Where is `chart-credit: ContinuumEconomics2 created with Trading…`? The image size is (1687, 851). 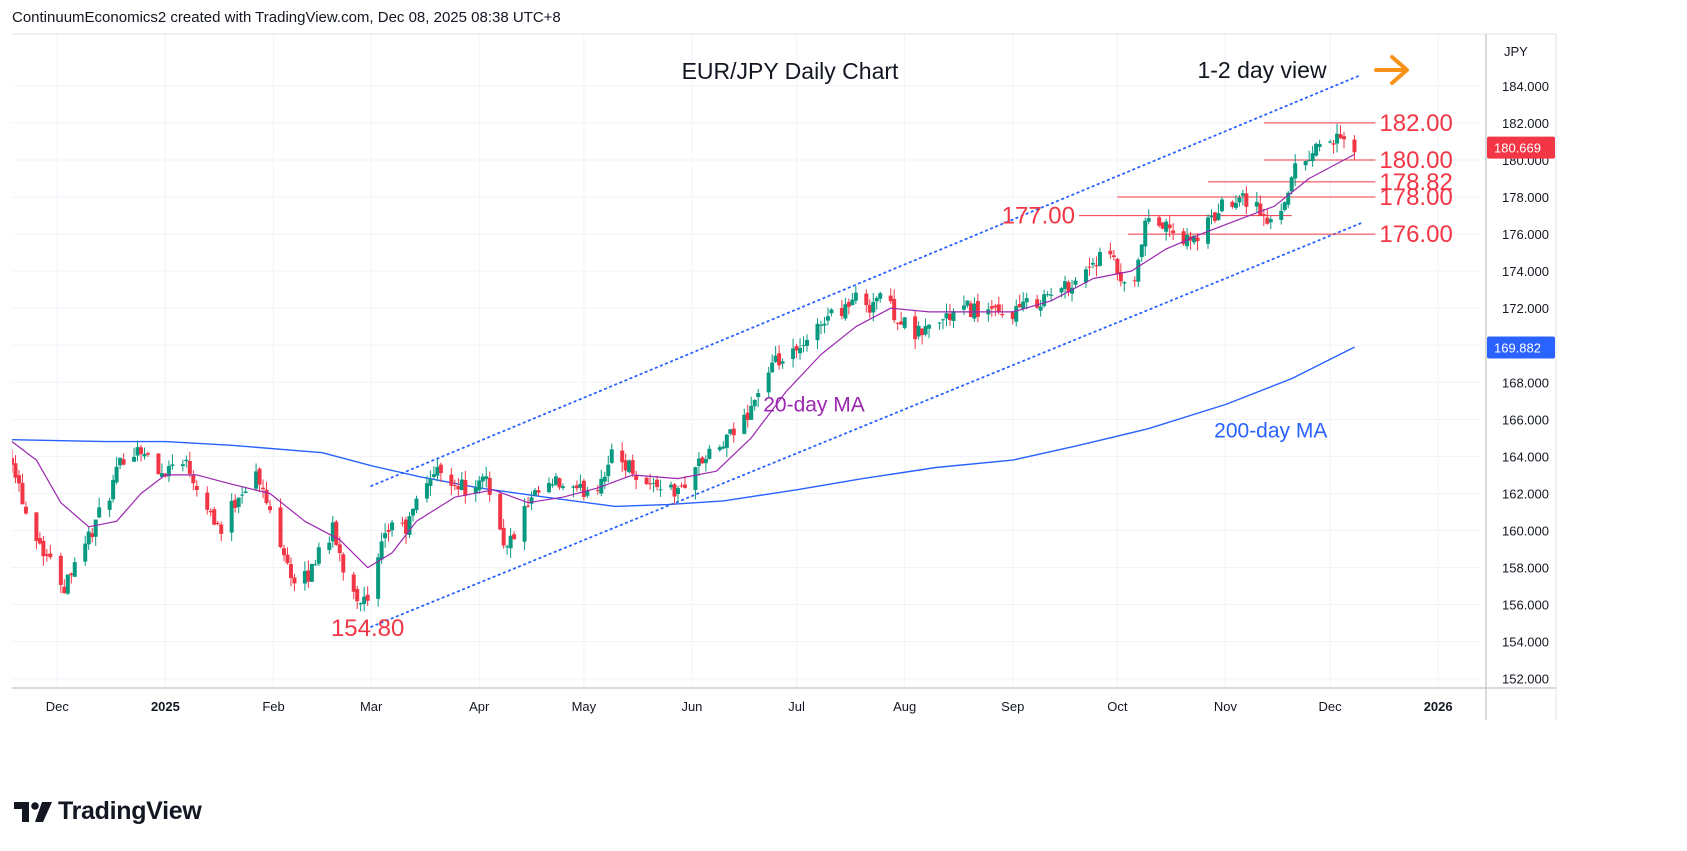
chart-credit: ContinuumEconomics2 created with Trading… is located at coordinates (286, 17).